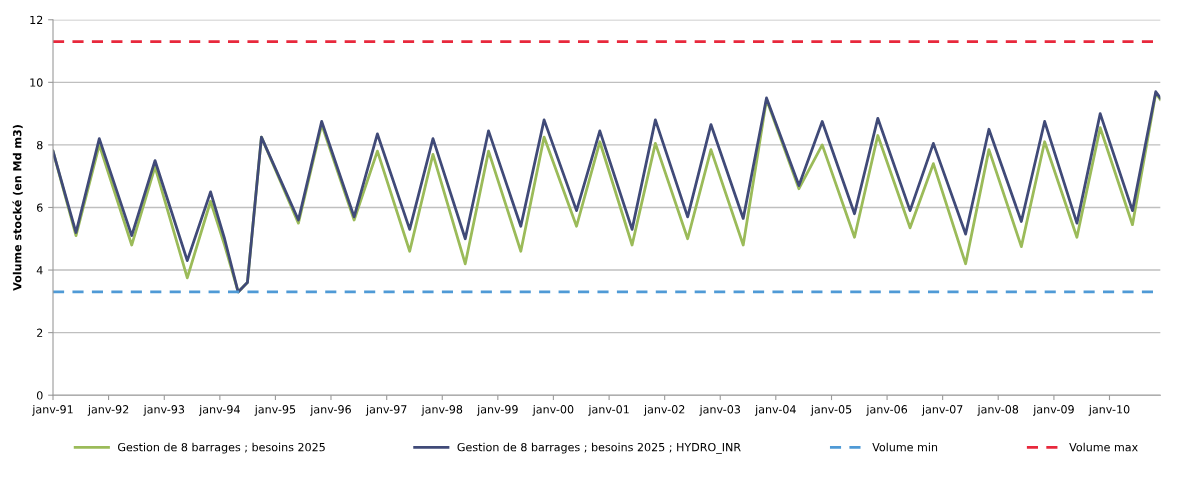 The image size is (1178, 494). I want to click on x-tick-label: janv-10, so click(1109, 410).